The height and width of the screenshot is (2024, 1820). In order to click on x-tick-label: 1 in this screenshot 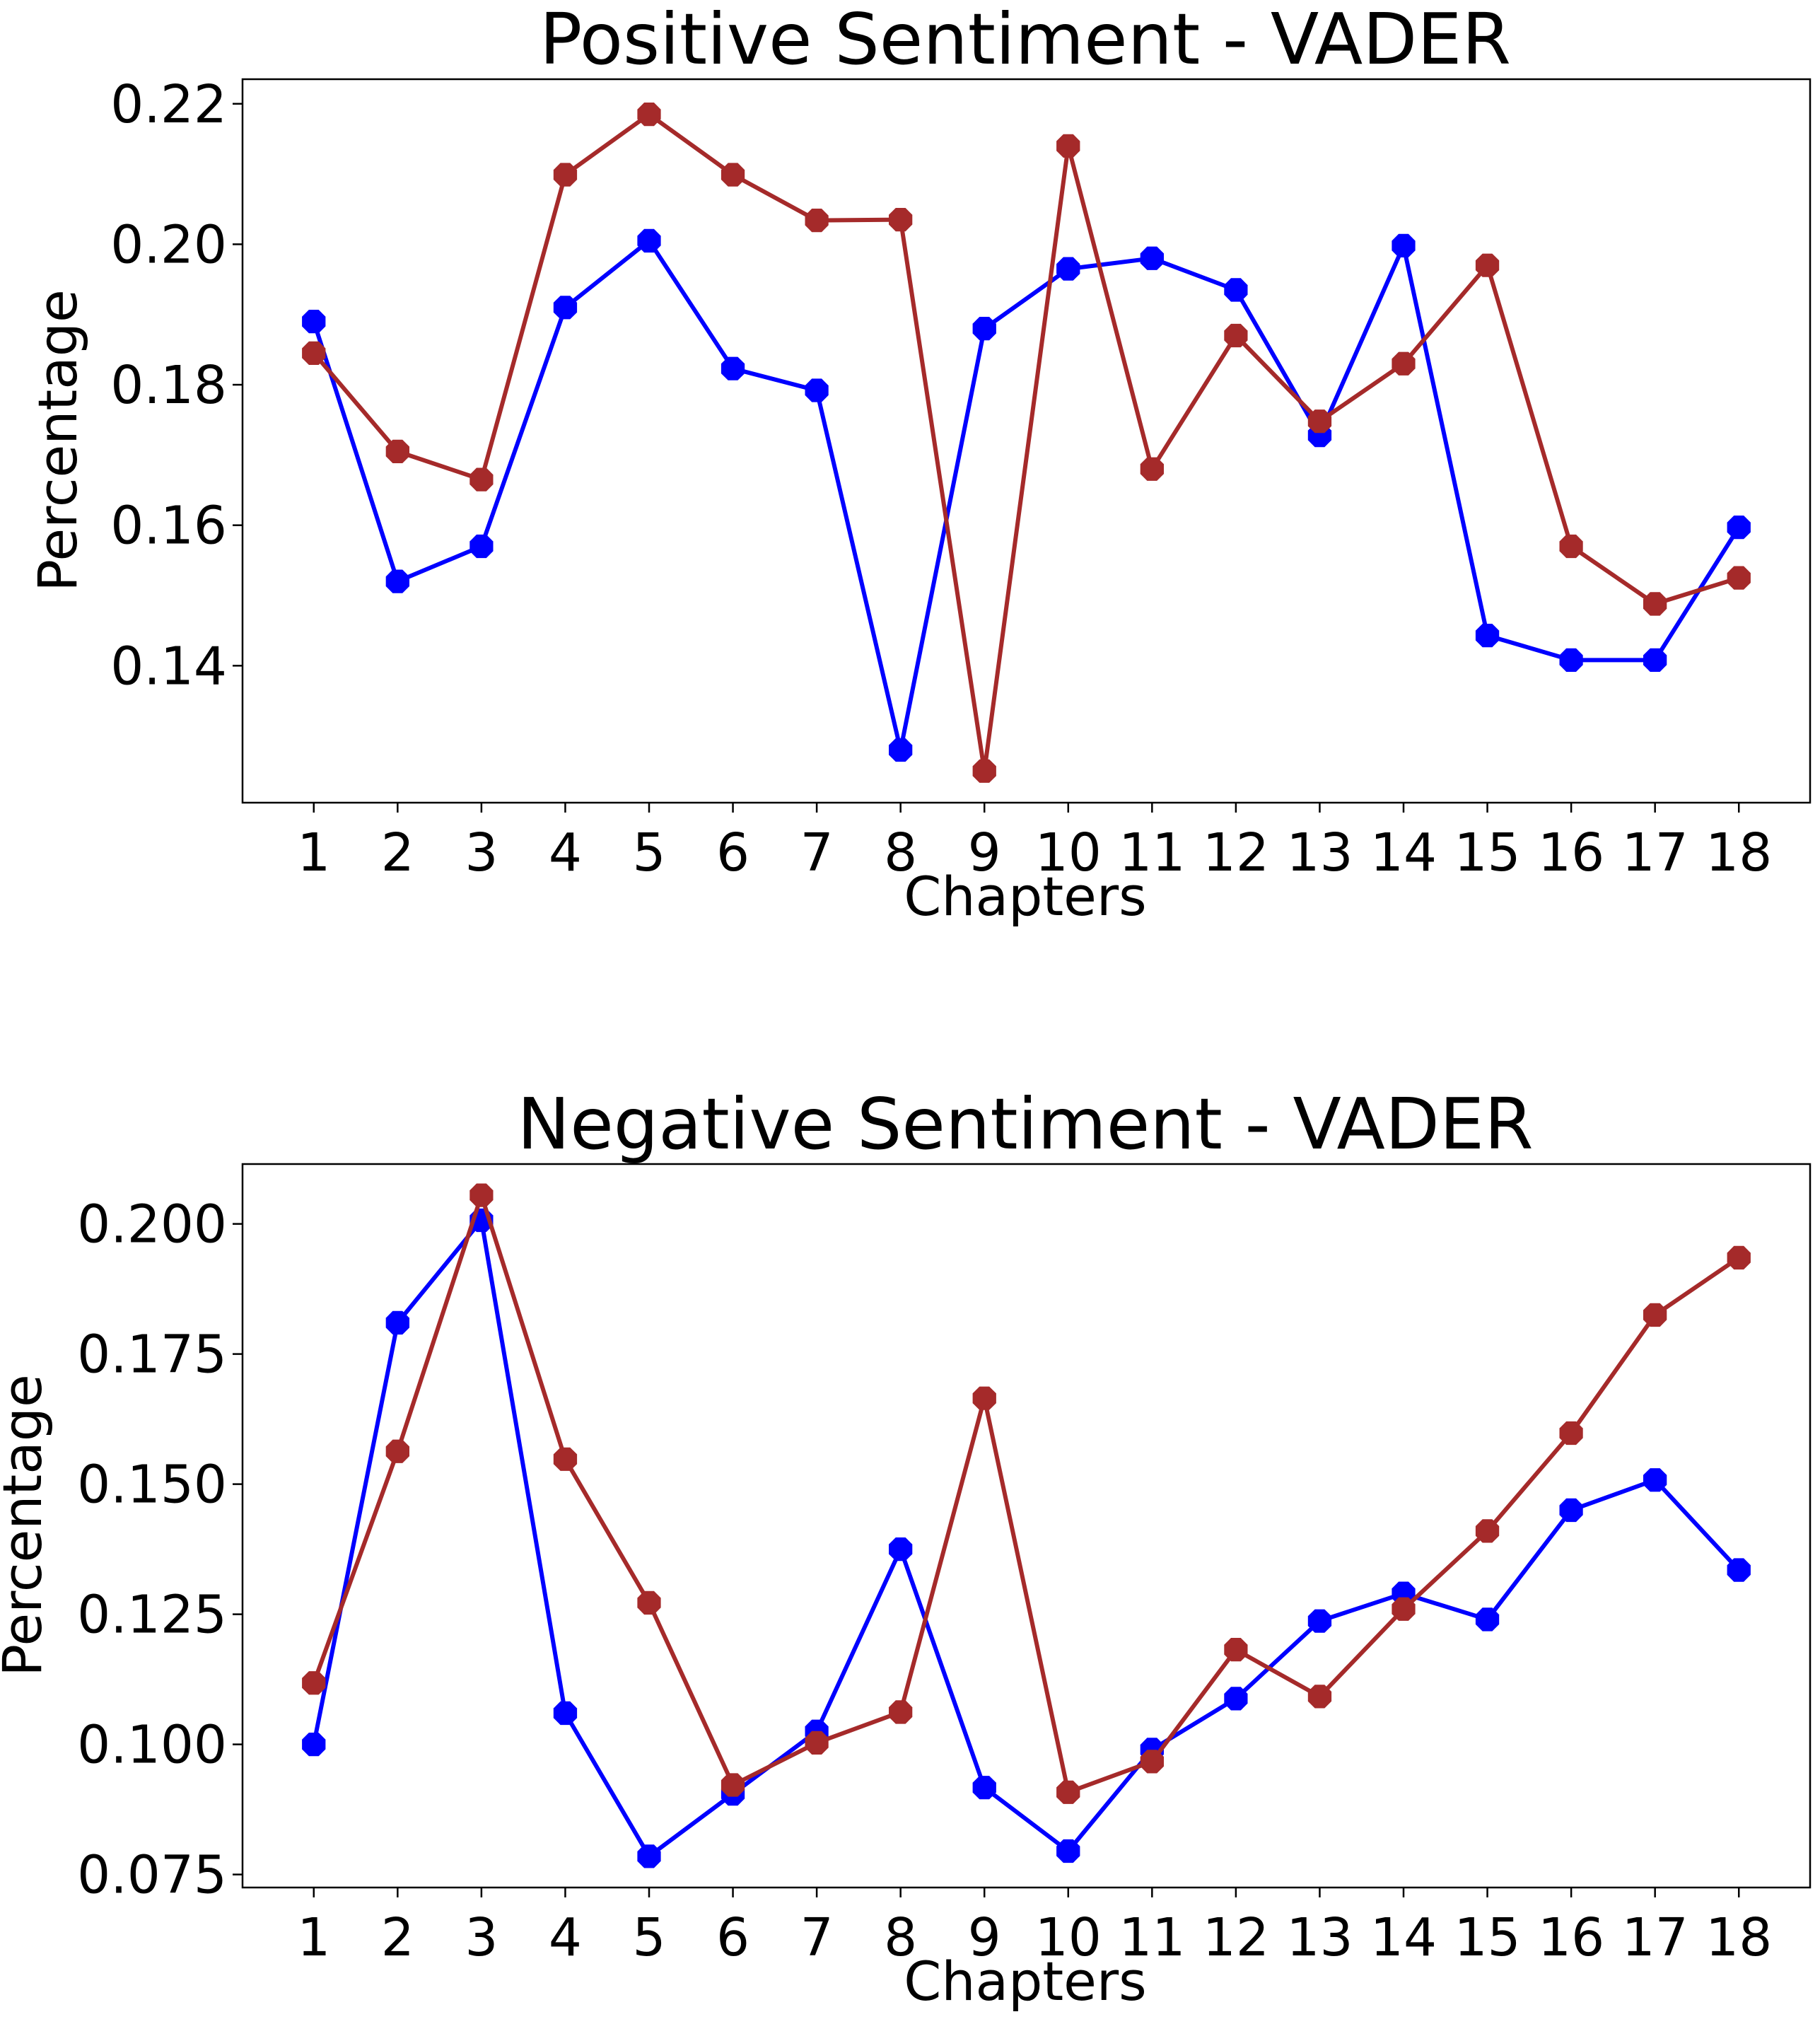, I will do `click(313, 852)`.